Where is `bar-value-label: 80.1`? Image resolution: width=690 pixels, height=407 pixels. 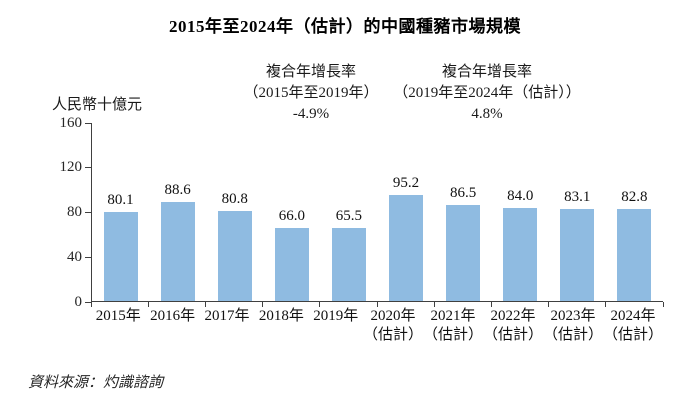
bar-value-label: 80.1 is located at coordinates (120, 199).